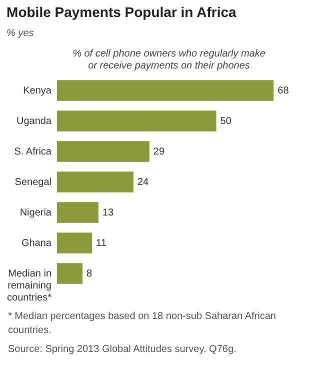 This screenshot has width=309, height=387. What do you see at coordinates (123, 349) in the screenshot?
I see `source-note: Source: Spring 2013 Global Attitudes survey. Q76g.` at bounding box center [123, 349].